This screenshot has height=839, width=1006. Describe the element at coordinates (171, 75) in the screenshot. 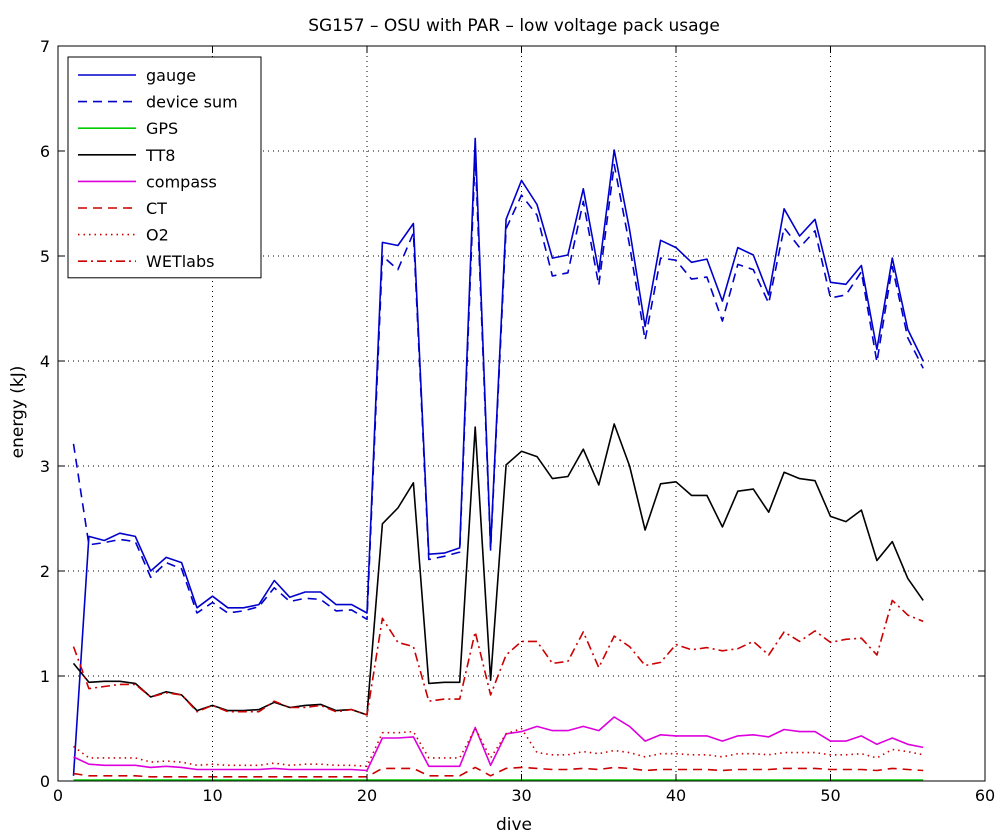

I see `legend-entry-label: gauge` at that location.